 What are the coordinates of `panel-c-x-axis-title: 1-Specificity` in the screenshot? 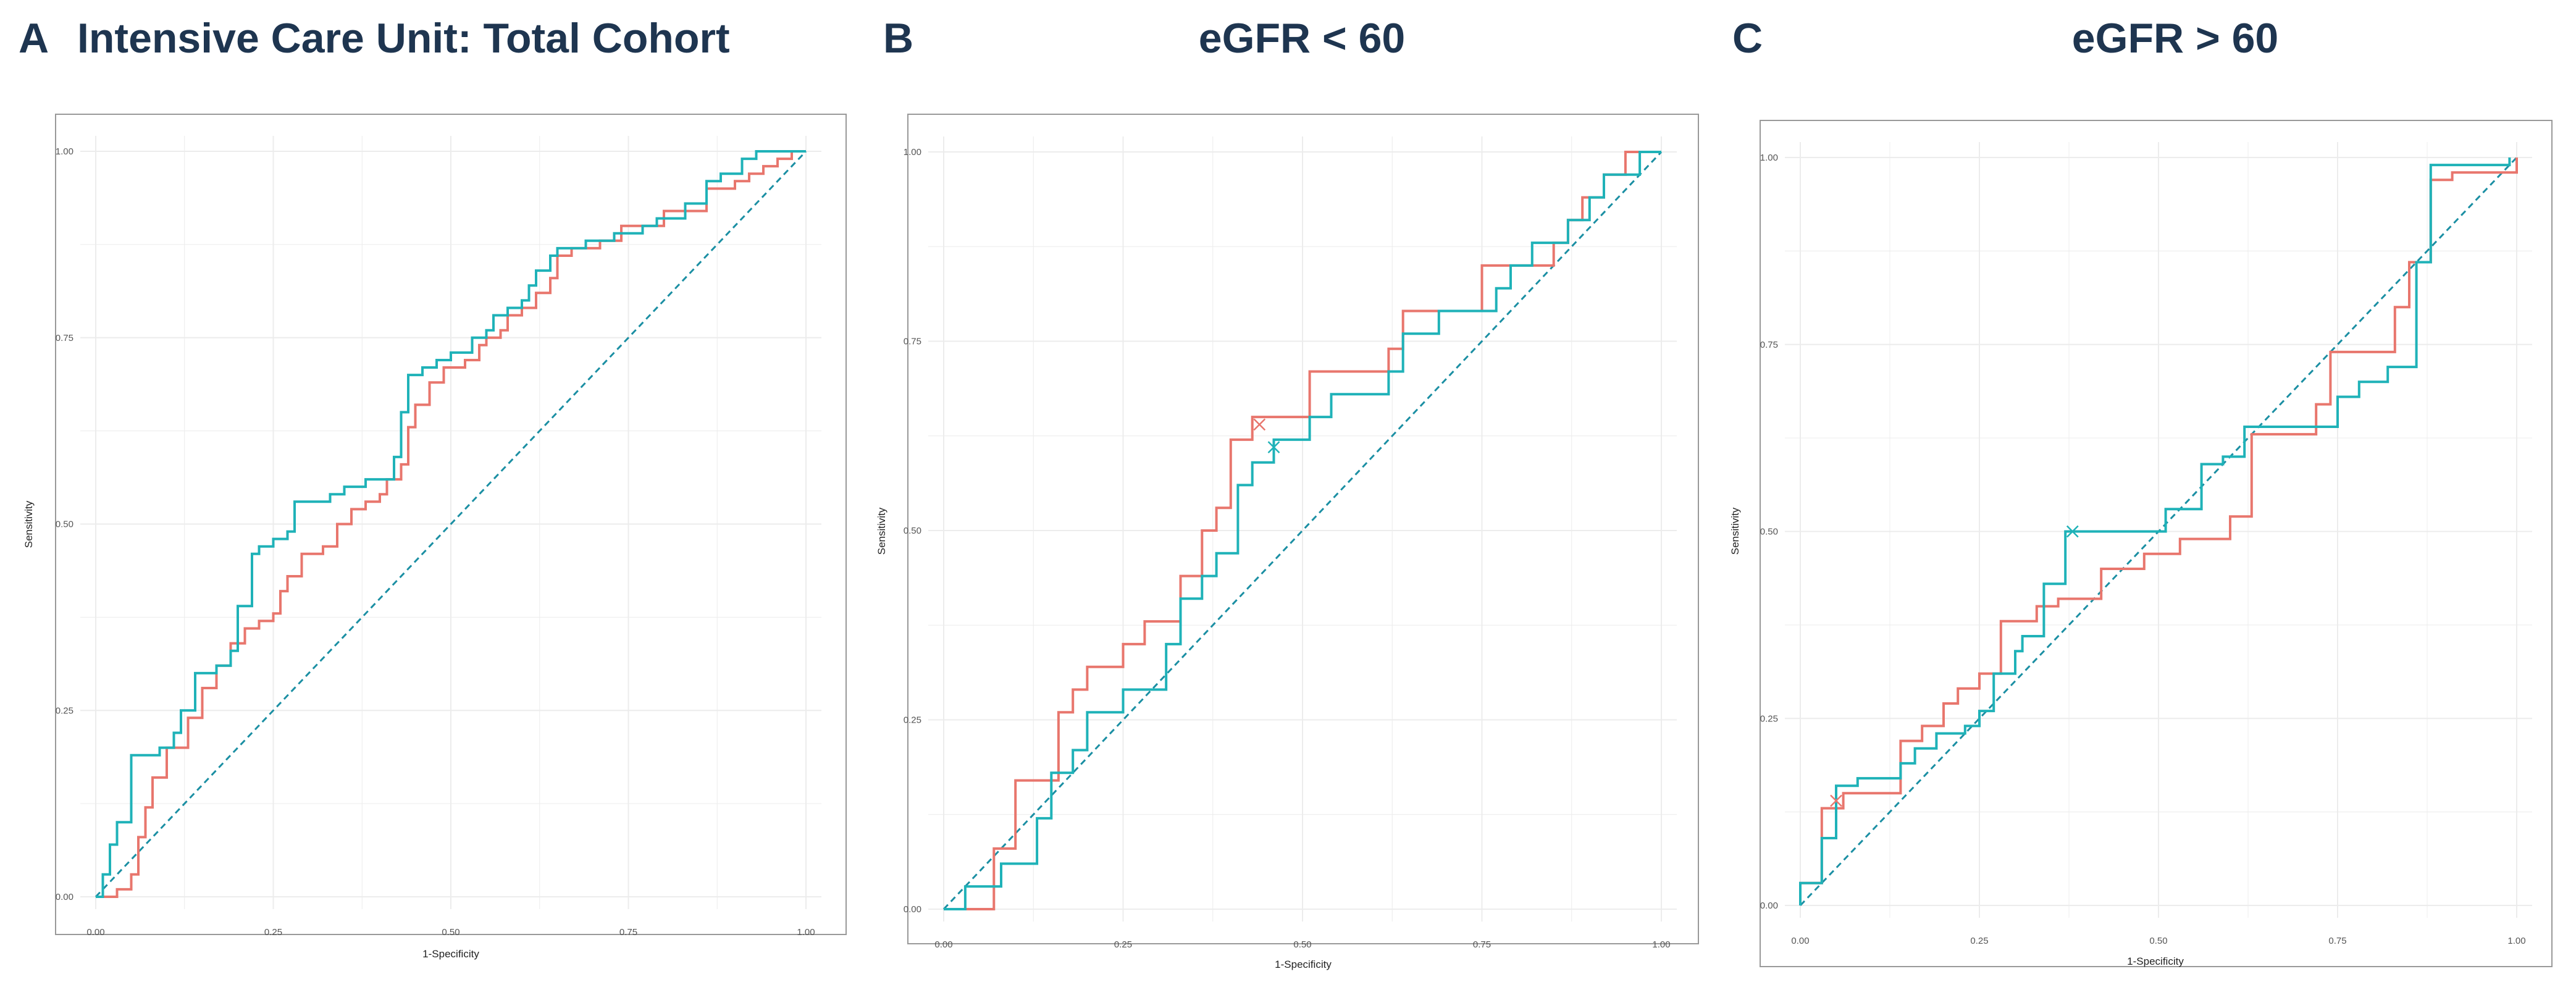 It's located at (2155, 961).